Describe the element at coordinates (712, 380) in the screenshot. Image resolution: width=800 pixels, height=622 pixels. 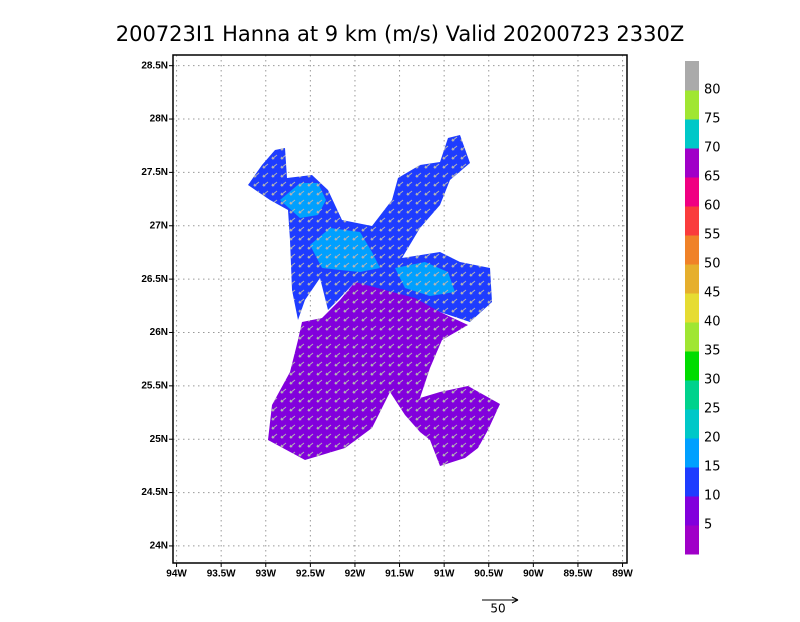
I see `colorbar-label: 30` at that location.